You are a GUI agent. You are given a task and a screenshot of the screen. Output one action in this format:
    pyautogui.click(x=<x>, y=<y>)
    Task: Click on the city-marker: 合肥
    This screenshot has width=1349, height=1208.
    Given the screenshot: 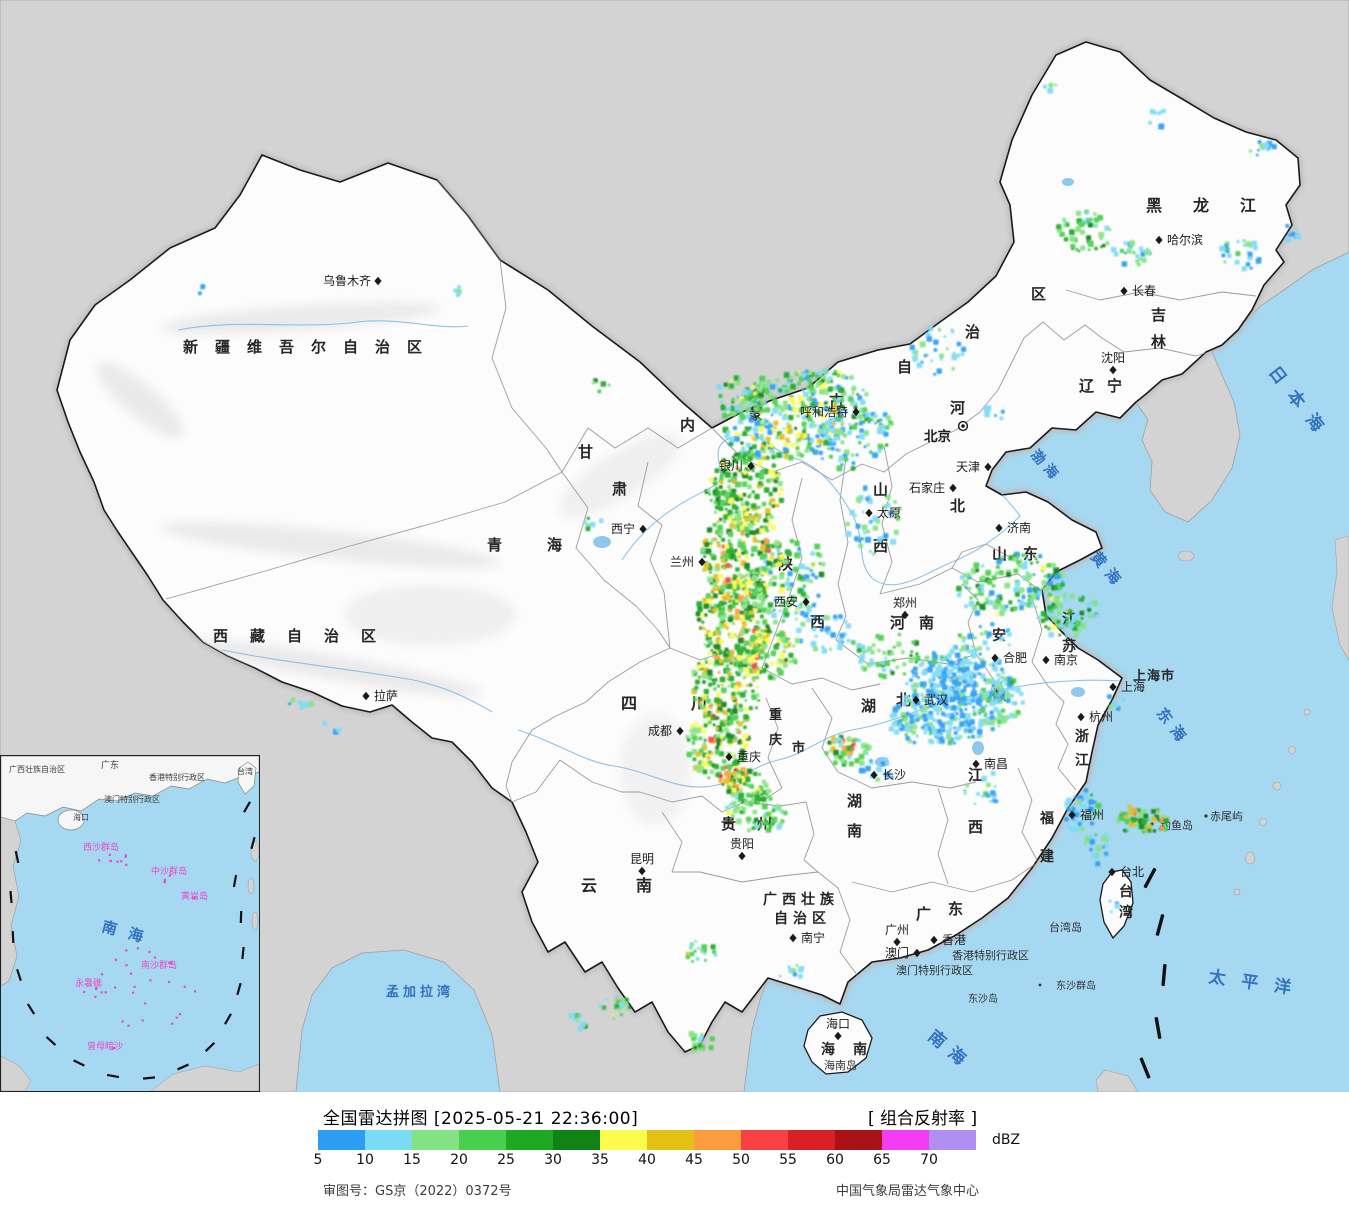 What is the action you would take?
    pyautogui.click(x=1009, y=657)
    